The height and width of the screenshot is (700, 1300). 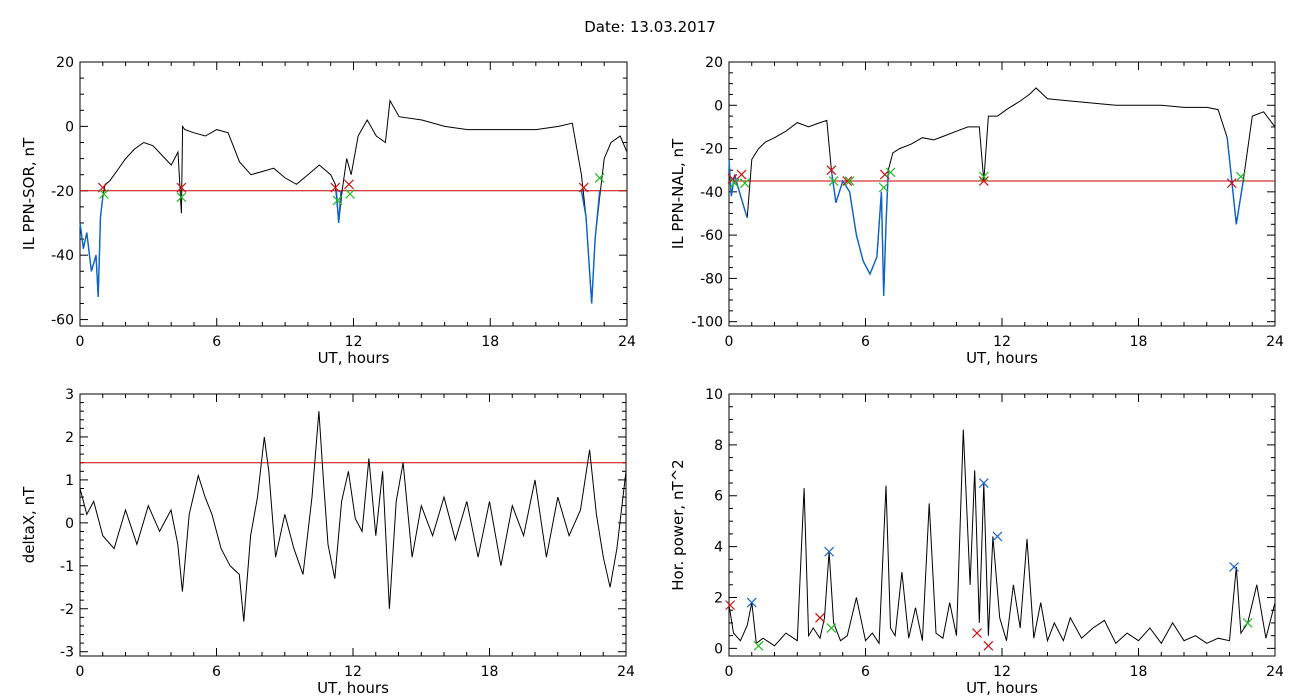 I want to click on y-tick-label: 2, so click(x=69, y=438).